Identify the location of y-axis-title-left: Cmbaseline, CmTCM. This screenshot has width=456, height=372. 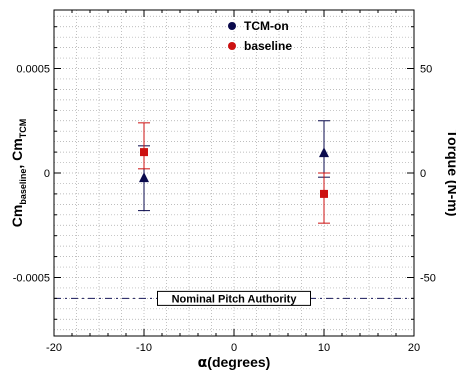
(18, 173).